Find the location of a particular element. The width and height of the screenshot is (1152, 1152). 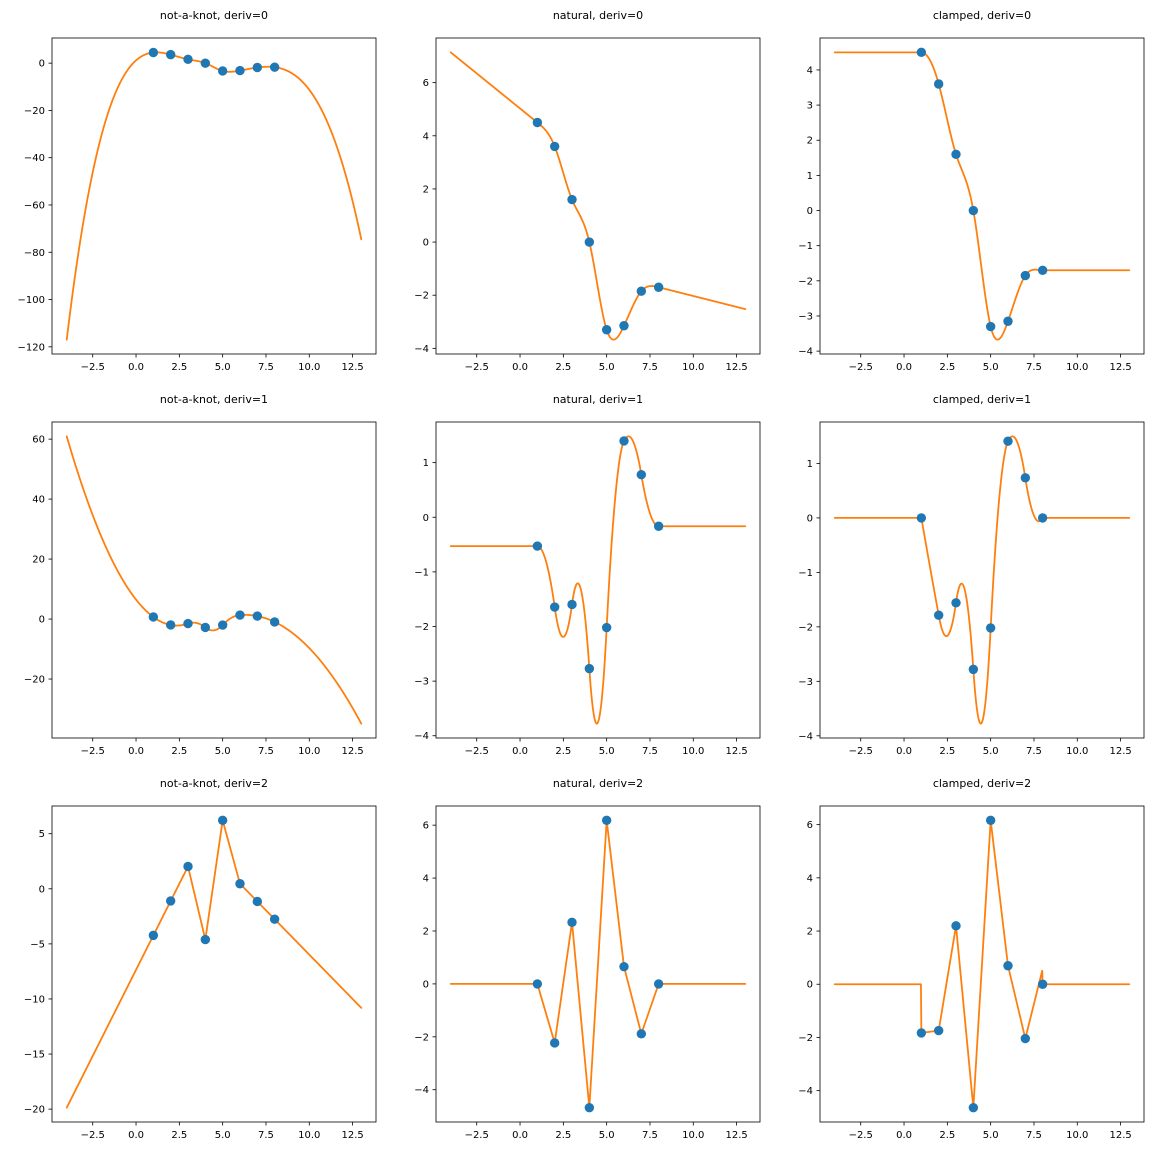

axes-clamped-deriv-2: −2.5 0.0 2.5 5.0 7.5 10.0 12.5 6 4 2 0 −2 −4 is located at coordinates (971, 973).